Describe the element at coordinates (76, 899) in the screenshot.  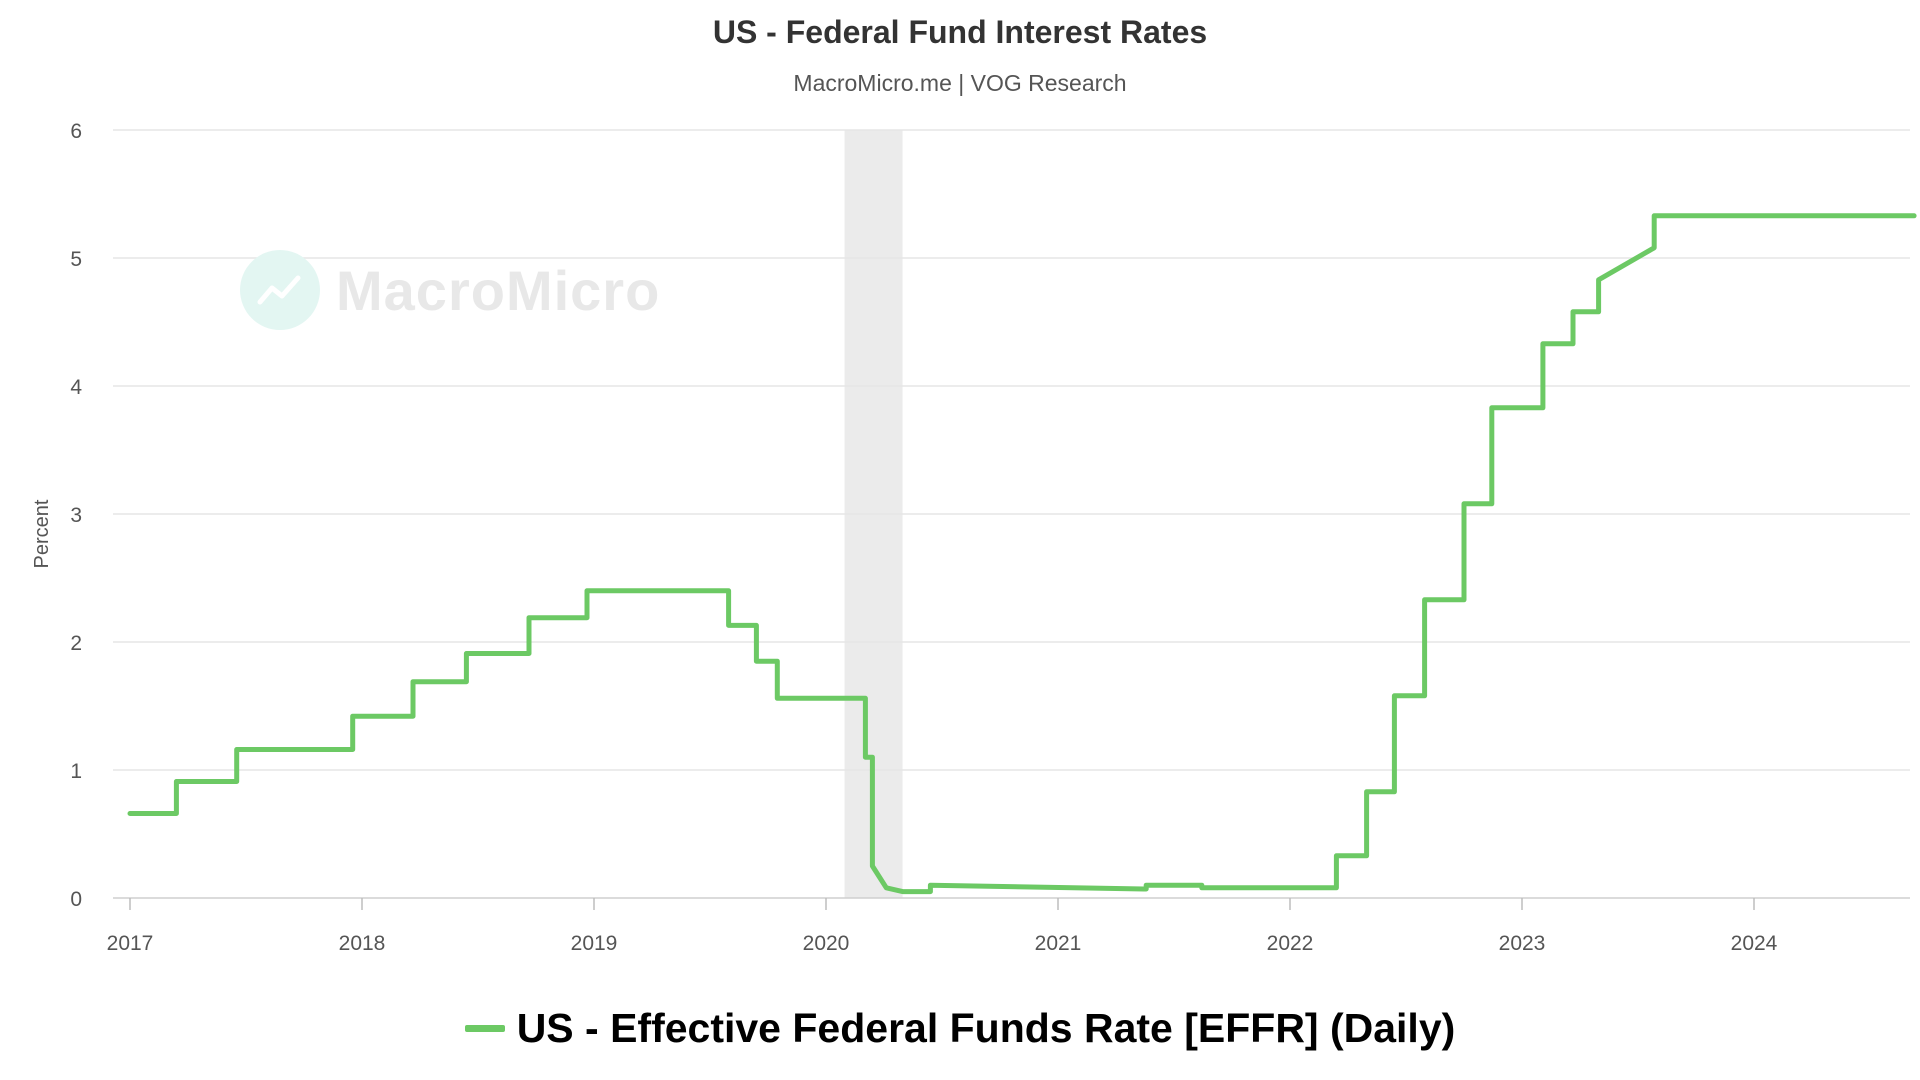
I see `y-tick-label: 0` at that location.